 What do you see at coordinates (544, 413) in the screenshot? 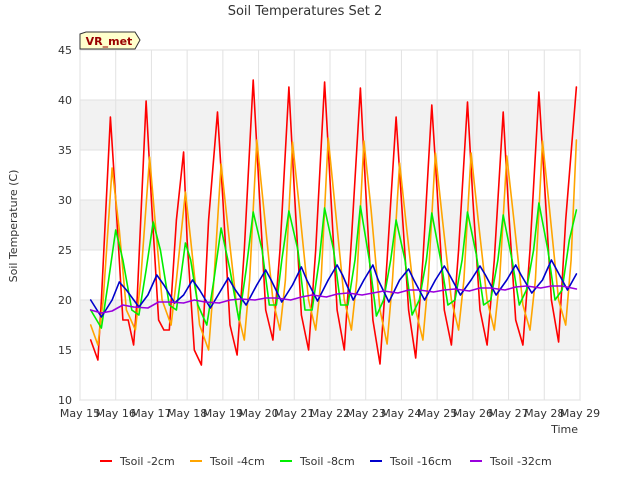
I see `x-tick-label: May 28` at bounding box center [544, 413].